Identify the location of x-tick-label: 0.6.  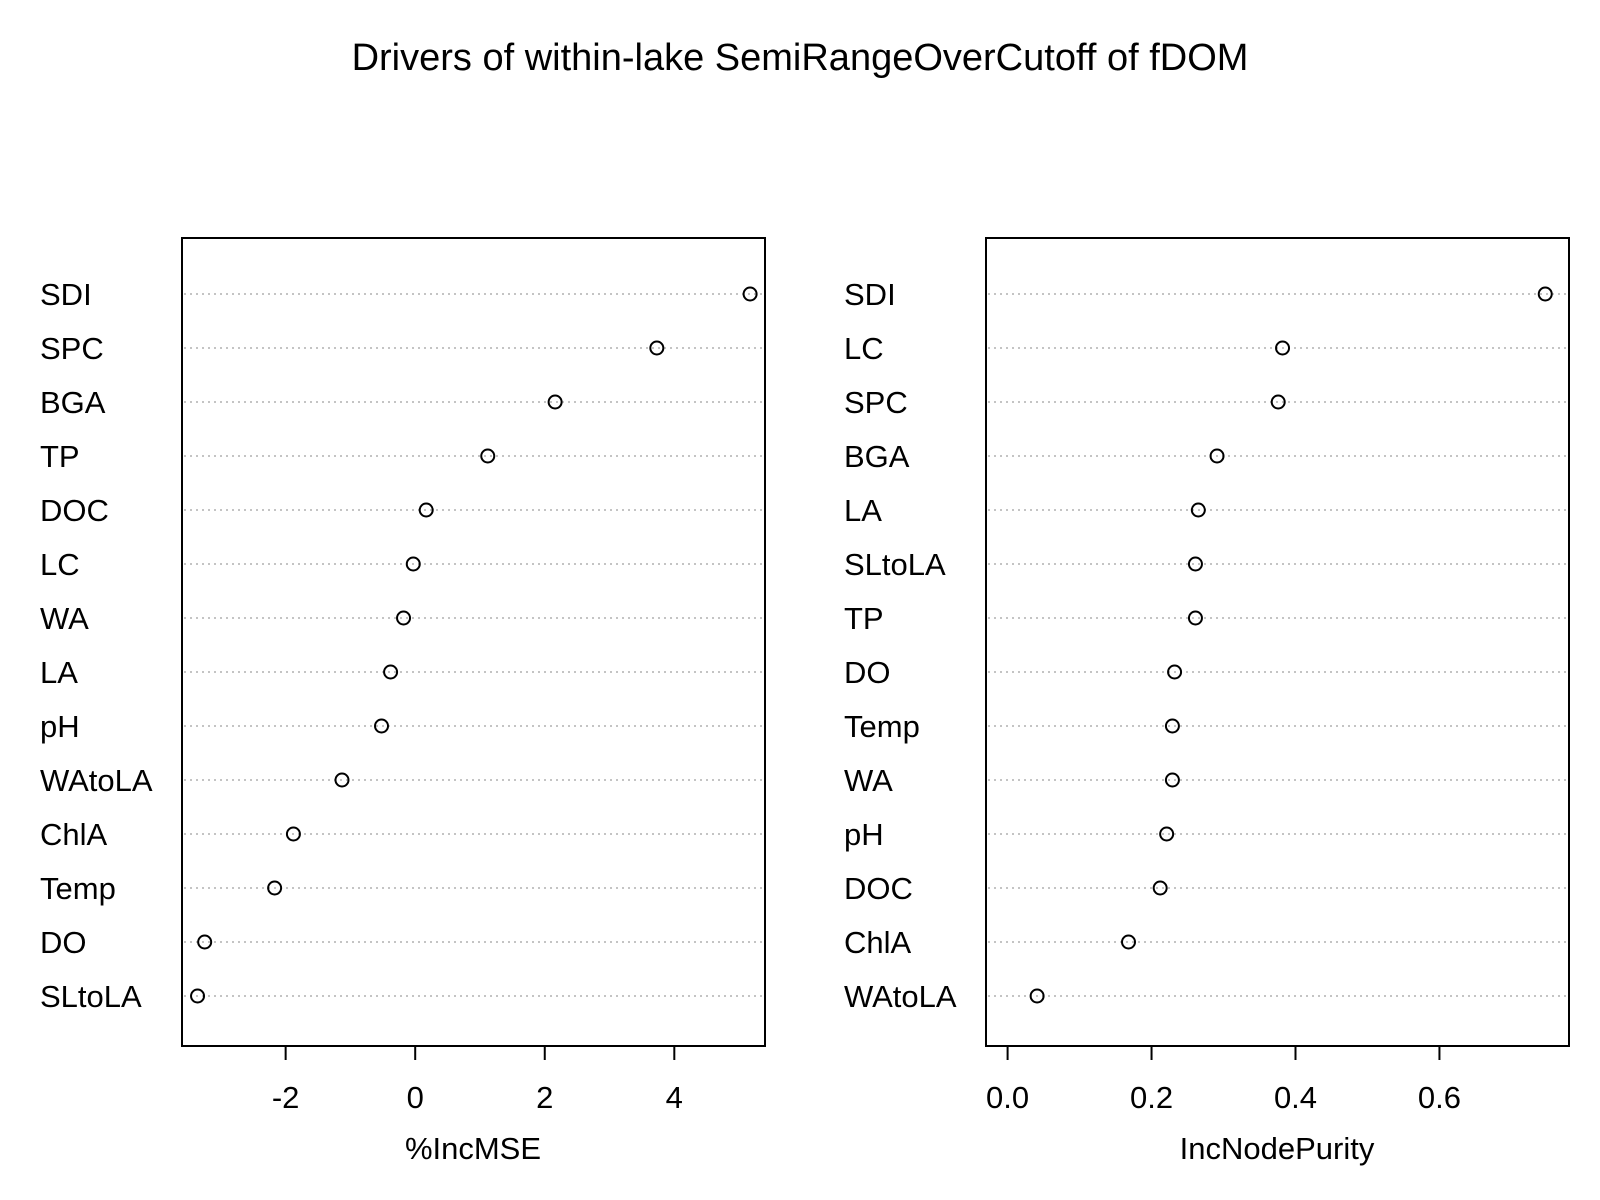
(1439, 1097).